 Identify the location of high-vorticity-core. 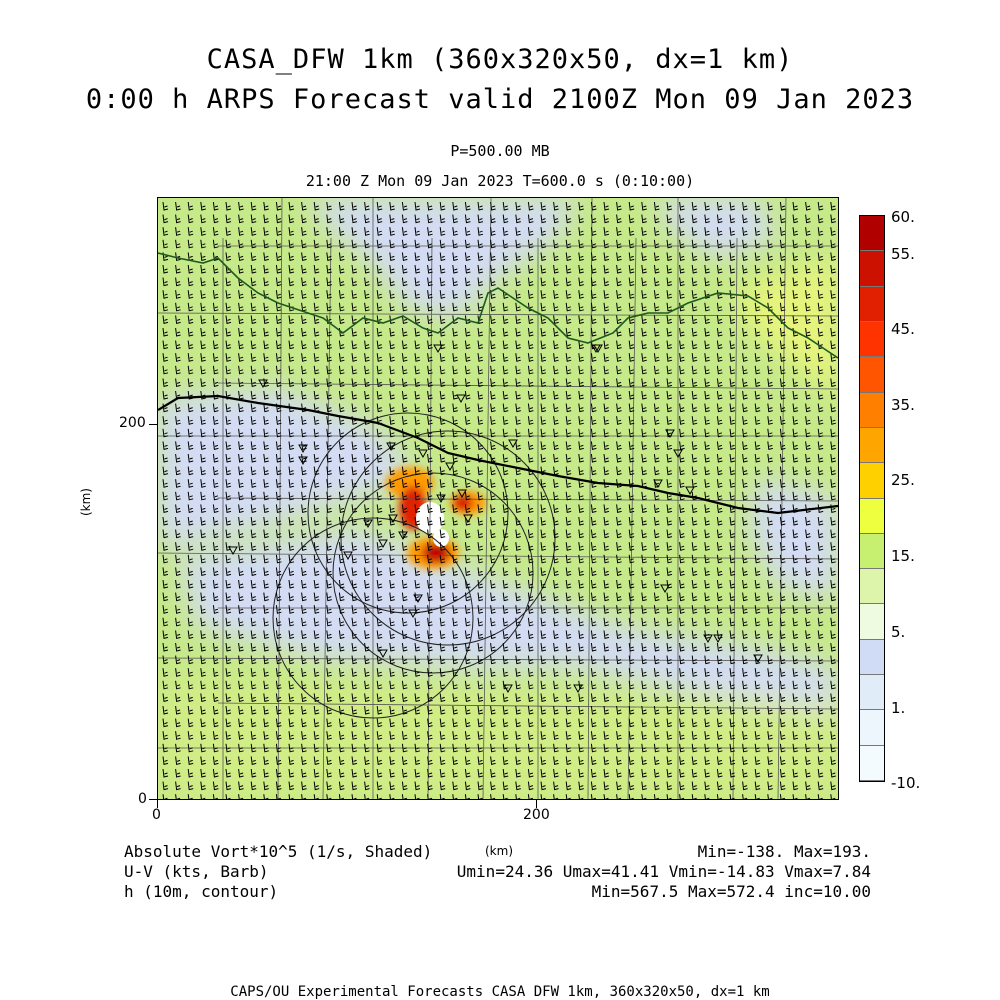
(436, 518).